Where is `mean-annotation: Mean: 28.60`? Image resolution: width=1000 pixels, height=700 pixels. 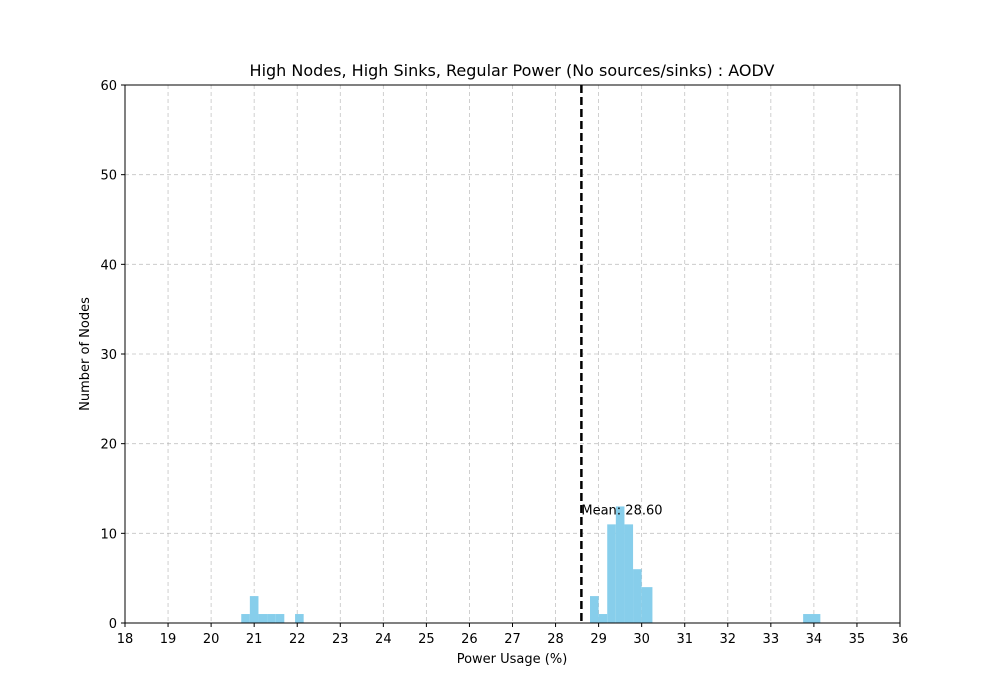
mean-annotation: Mean: 28.60 is located at coordinates (621, 511).